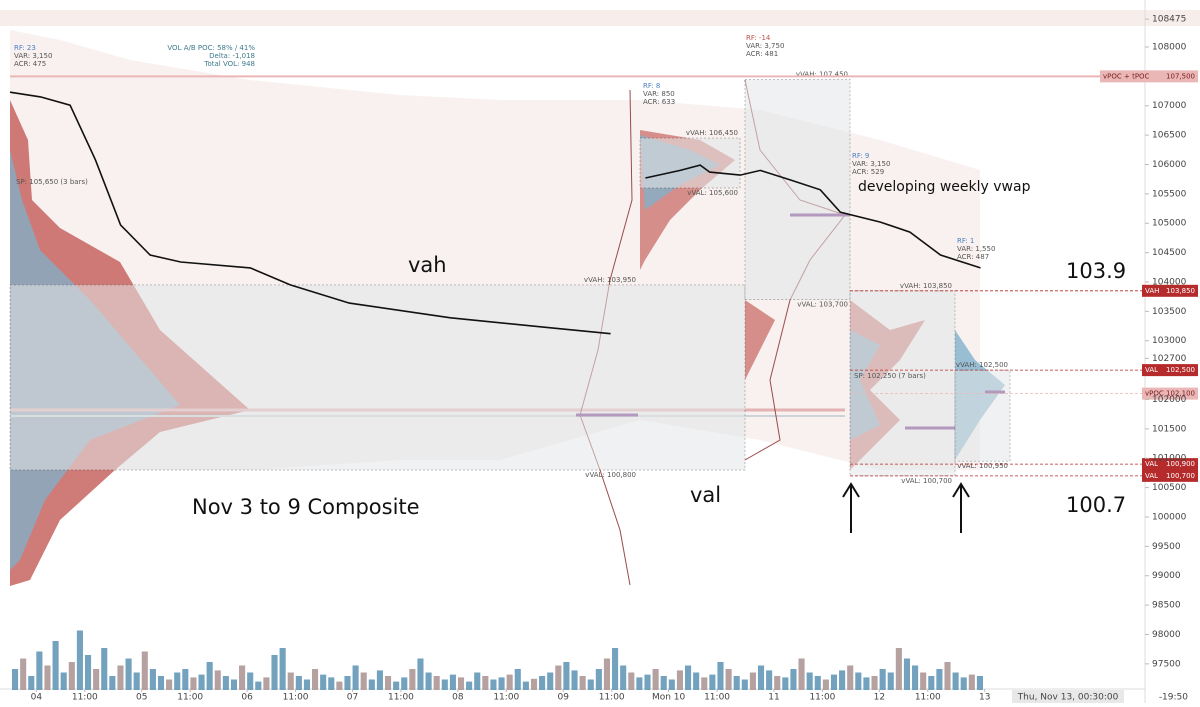 Image resolution: width=1200 pixels, height=707 pixels. Describe the element at coordinates (33, 56) in the screenshot. I see `profile-stat: VAR: 3,150` at that location.